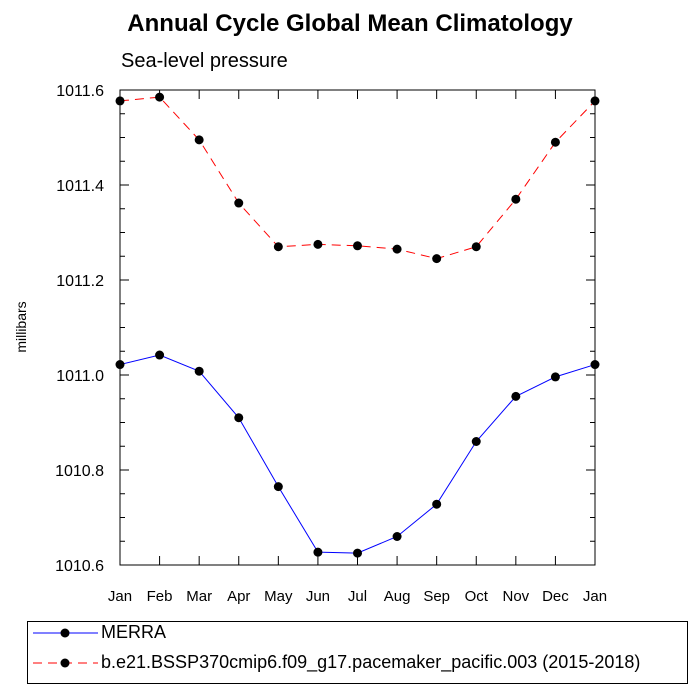 Image resolution: width=700 pixels, height=700 pixels. Describe the element at coordinates (436, 596) in the screenshot. I see `x-tick-label: Sep` at that location.